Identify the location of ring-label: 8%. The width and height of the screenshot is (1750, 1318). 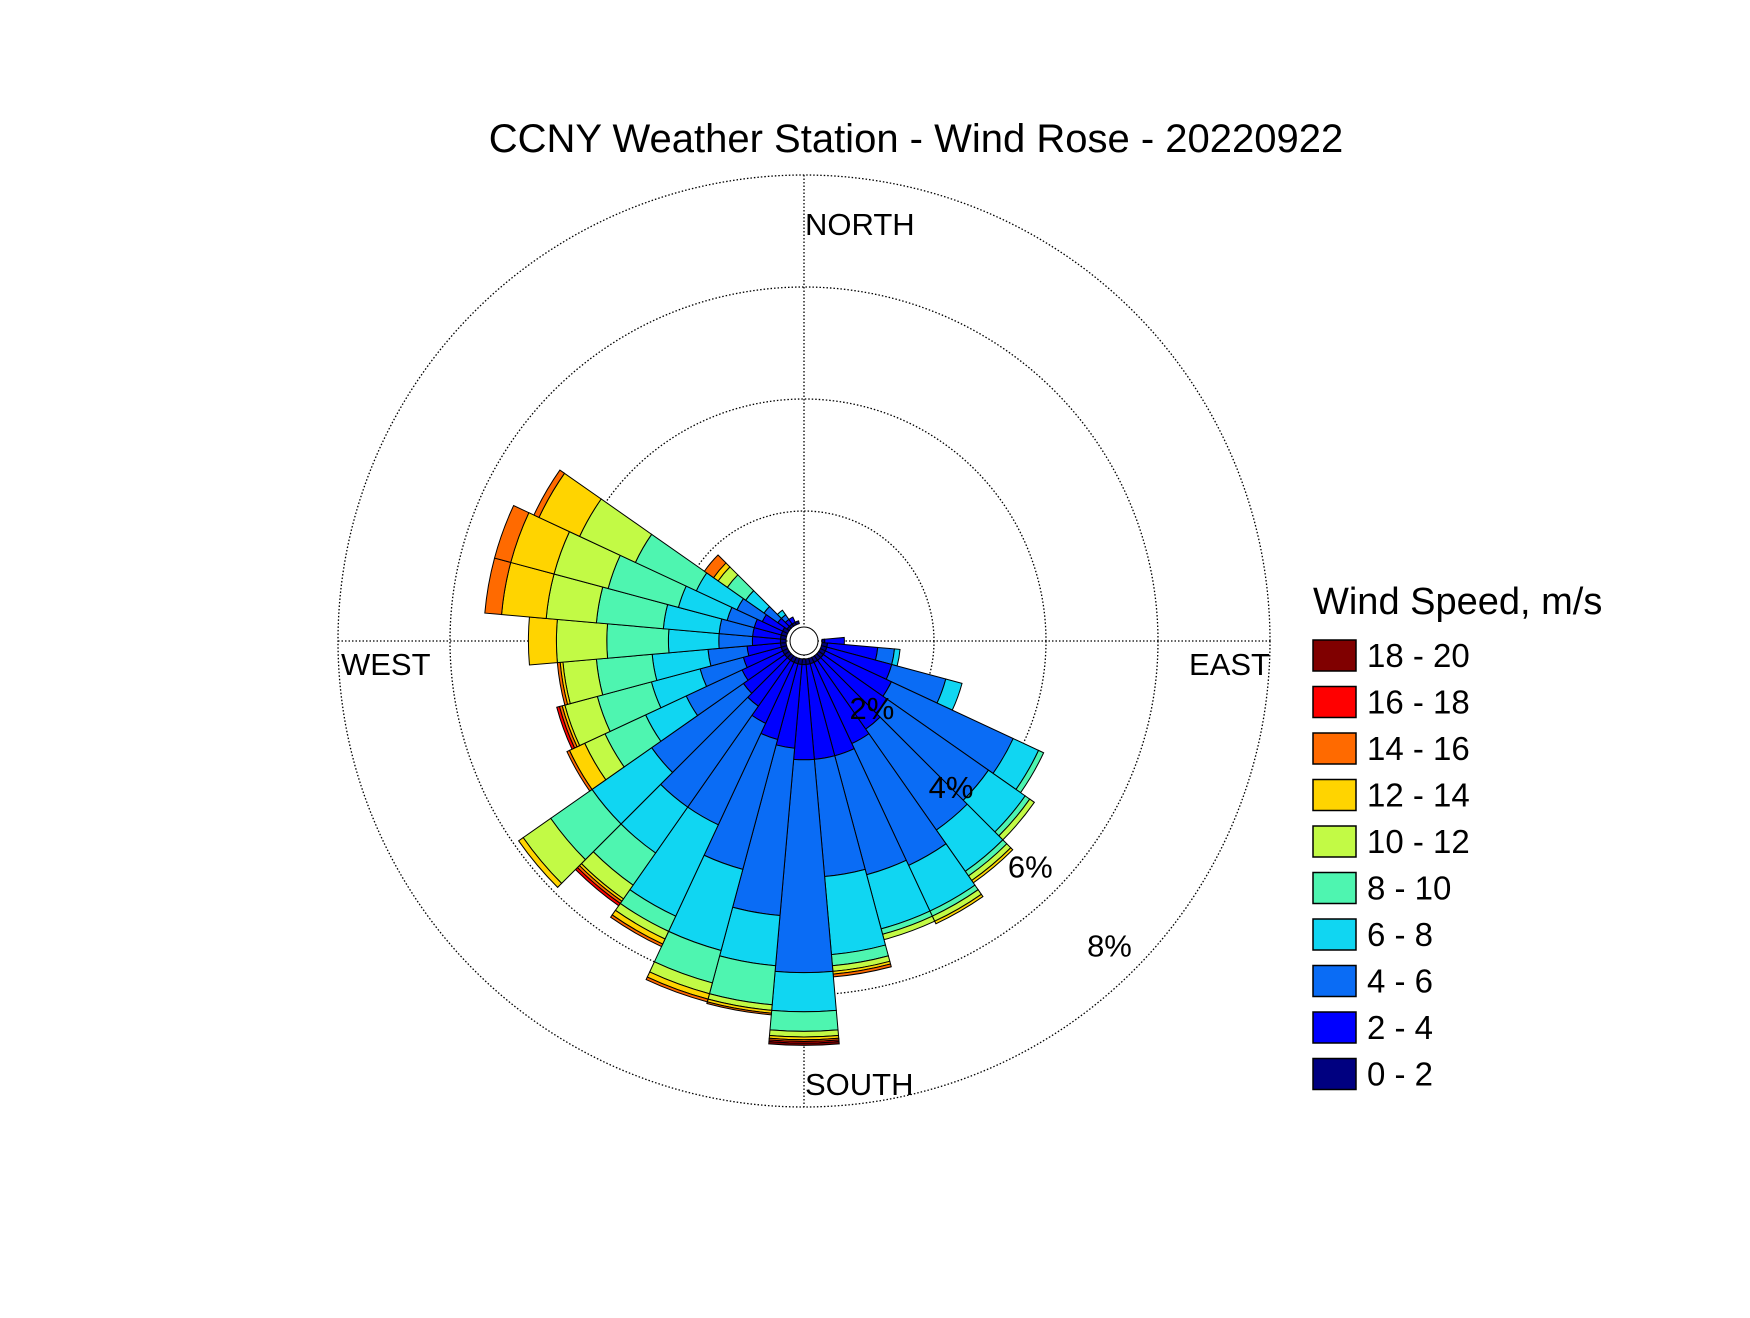
(1109, 945).